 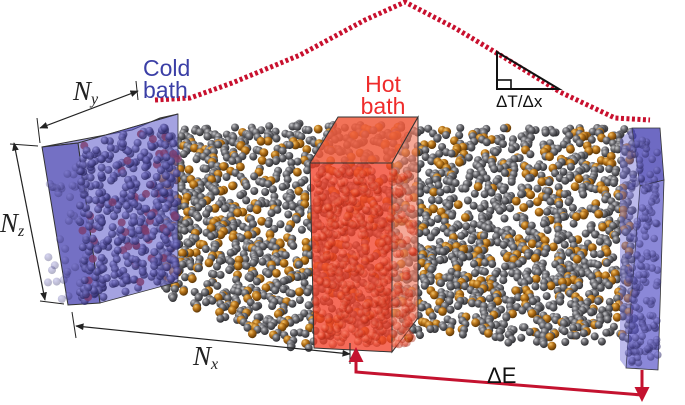 I want to click on nx-label-sub: x, so click(x=215, y=364).